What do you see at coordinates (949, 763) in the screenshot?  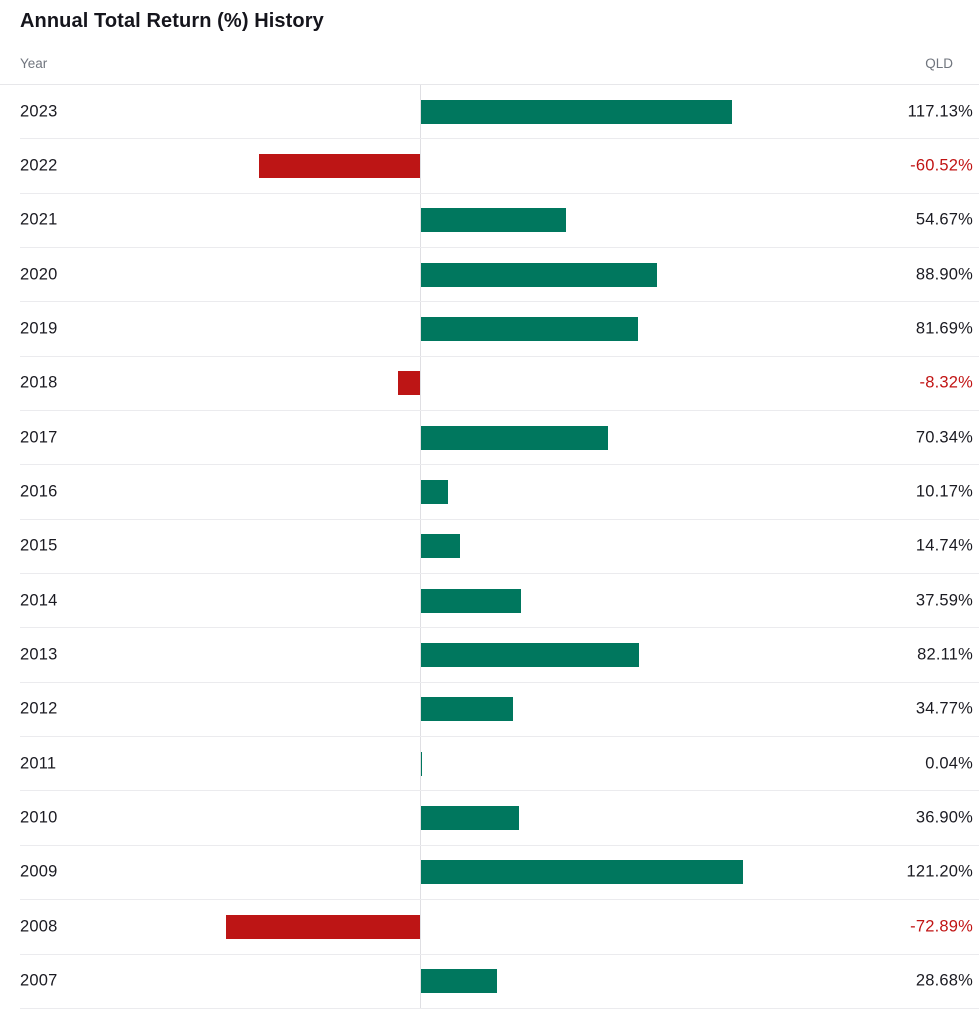 I see `return-value: 0.04%` at bounding box center [949, 763].